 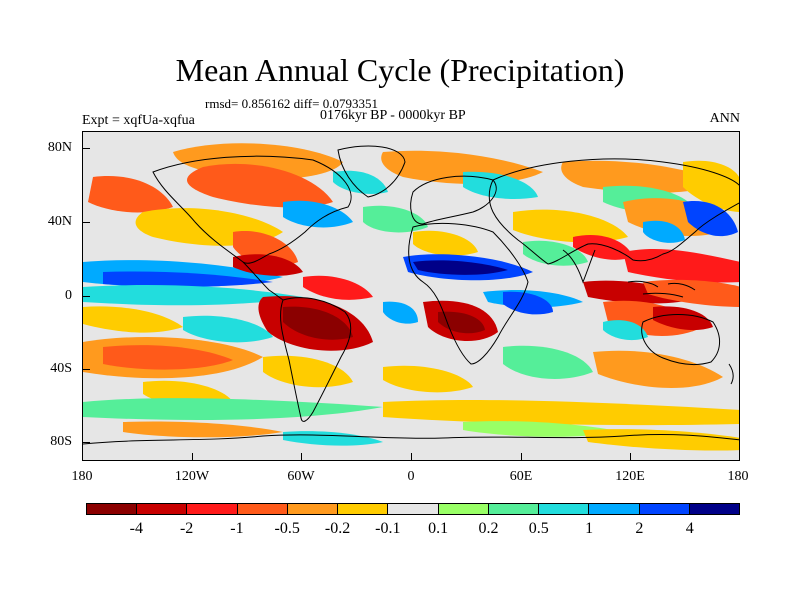 I want to click on coastline-asia, so click(x=613, y=211).